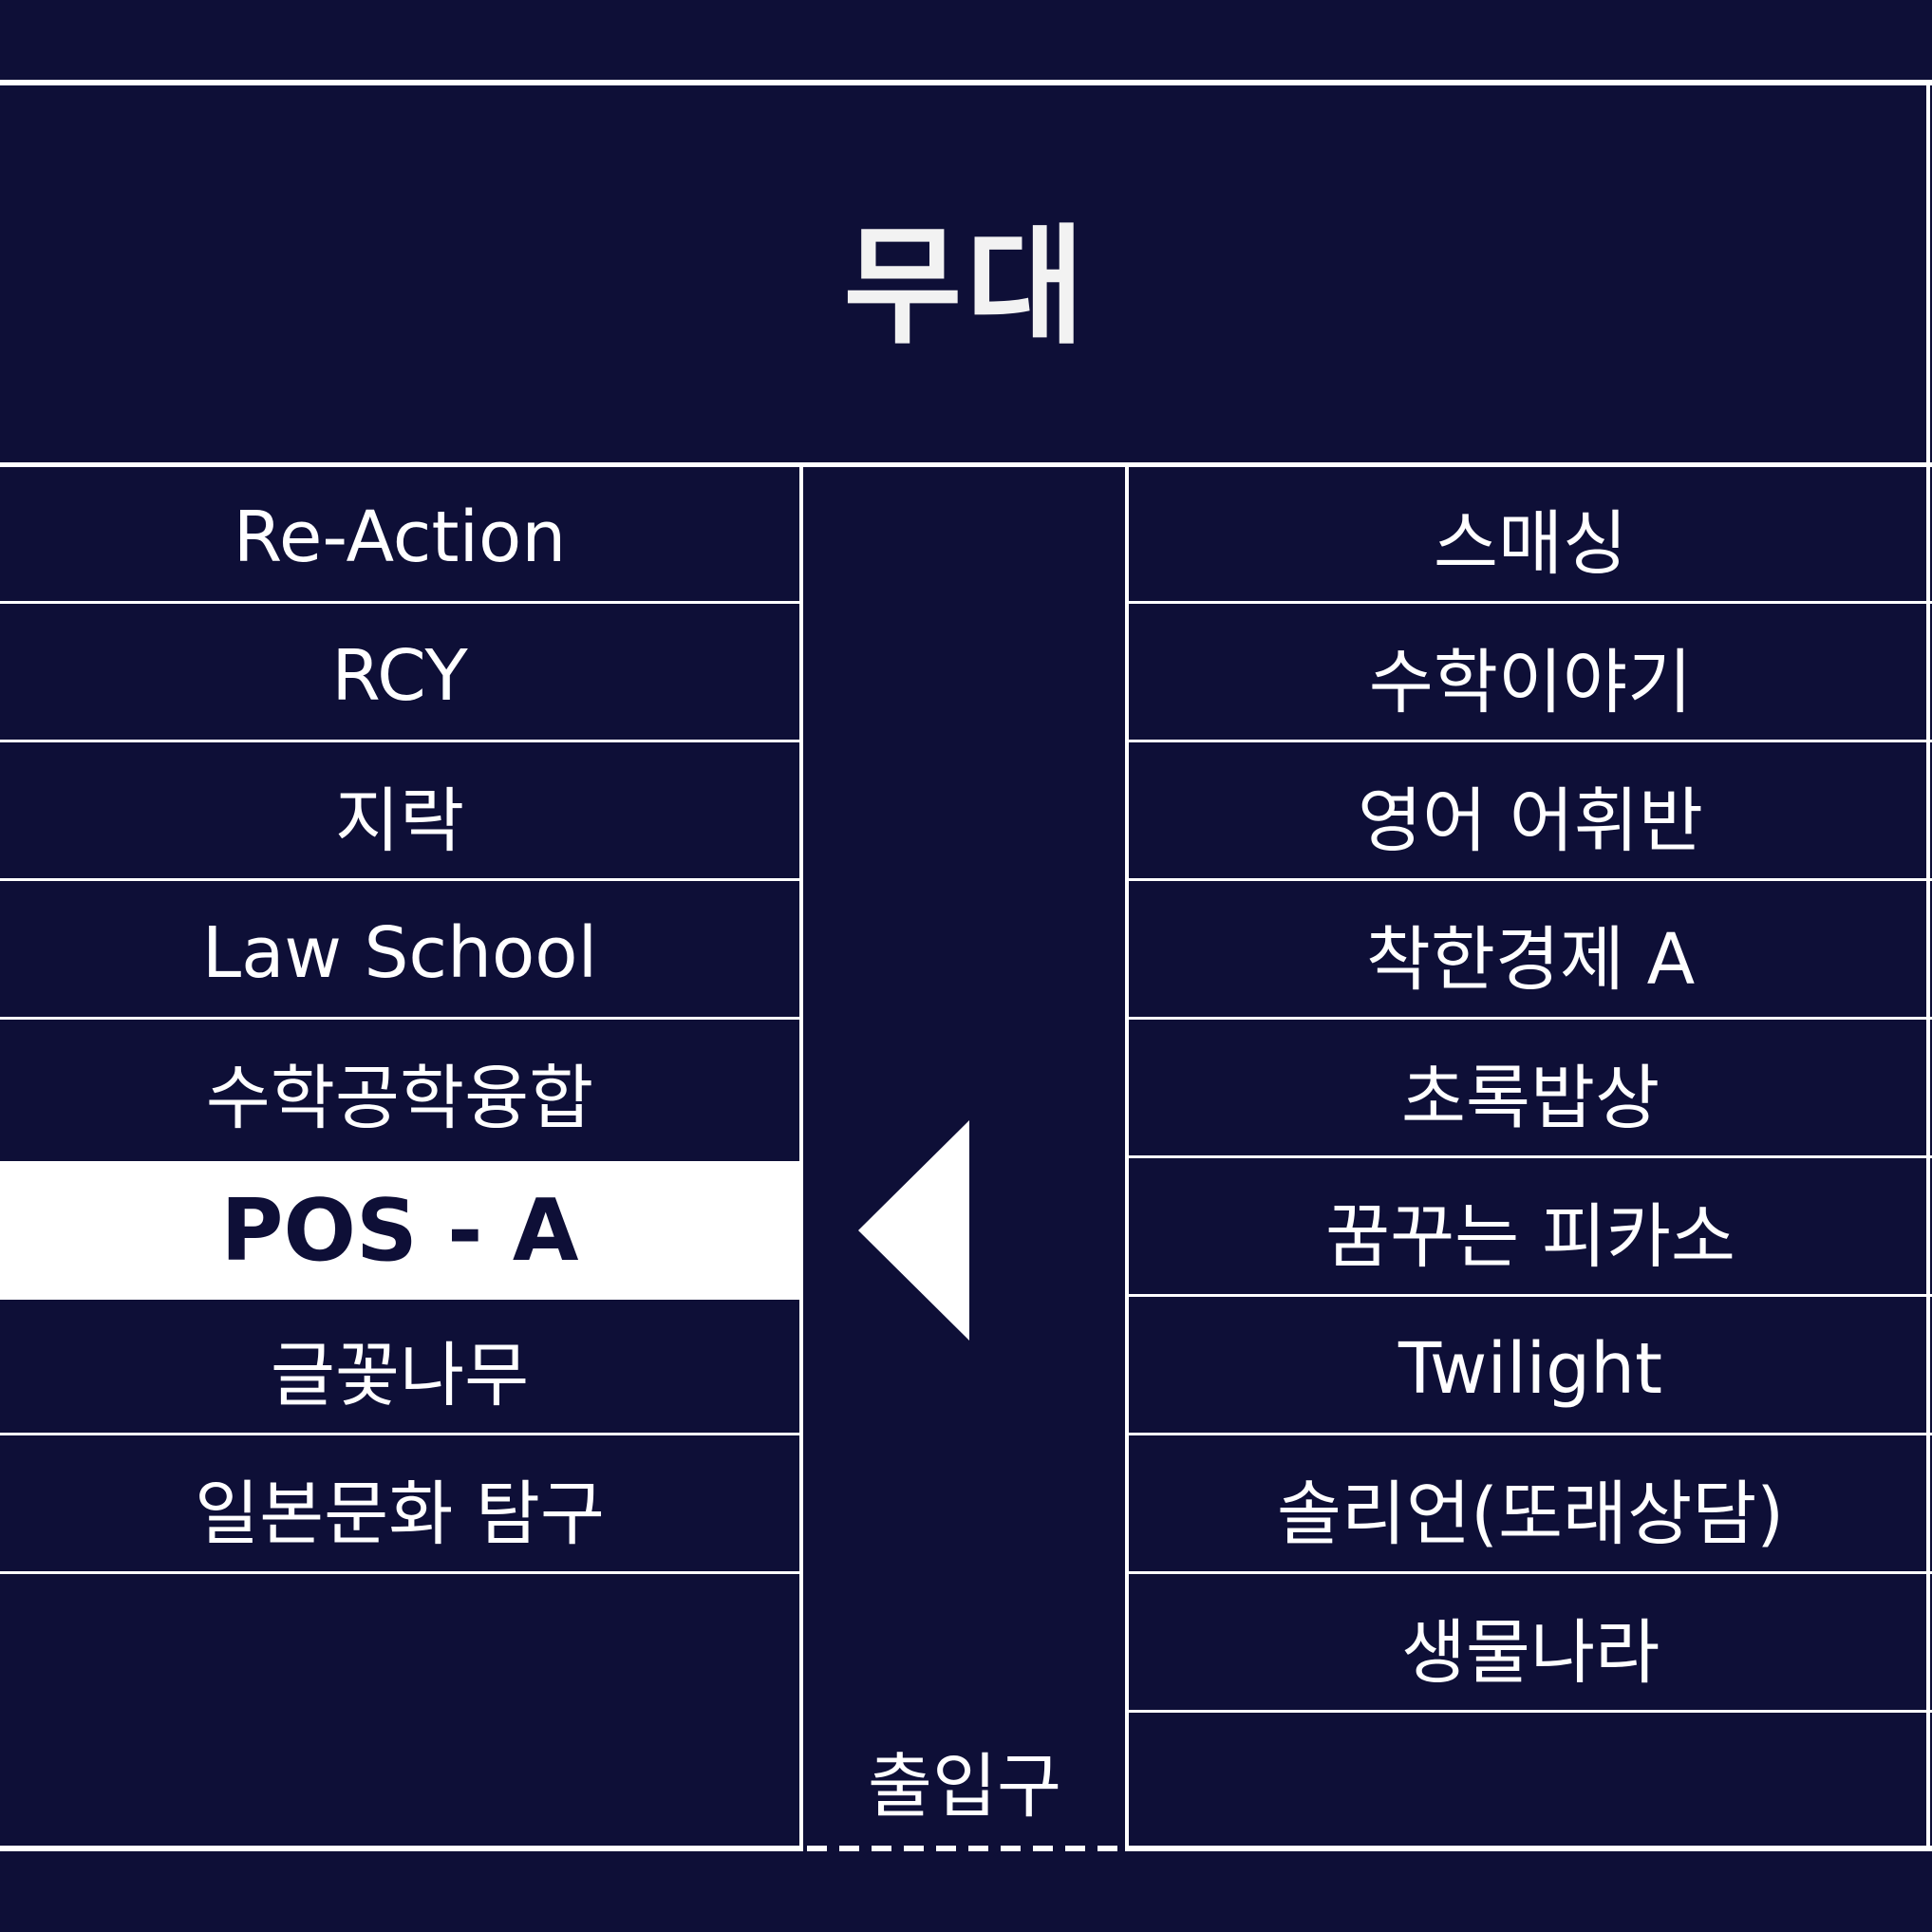  I want to click on exit-door-dashed-line, so click(965, 1848).